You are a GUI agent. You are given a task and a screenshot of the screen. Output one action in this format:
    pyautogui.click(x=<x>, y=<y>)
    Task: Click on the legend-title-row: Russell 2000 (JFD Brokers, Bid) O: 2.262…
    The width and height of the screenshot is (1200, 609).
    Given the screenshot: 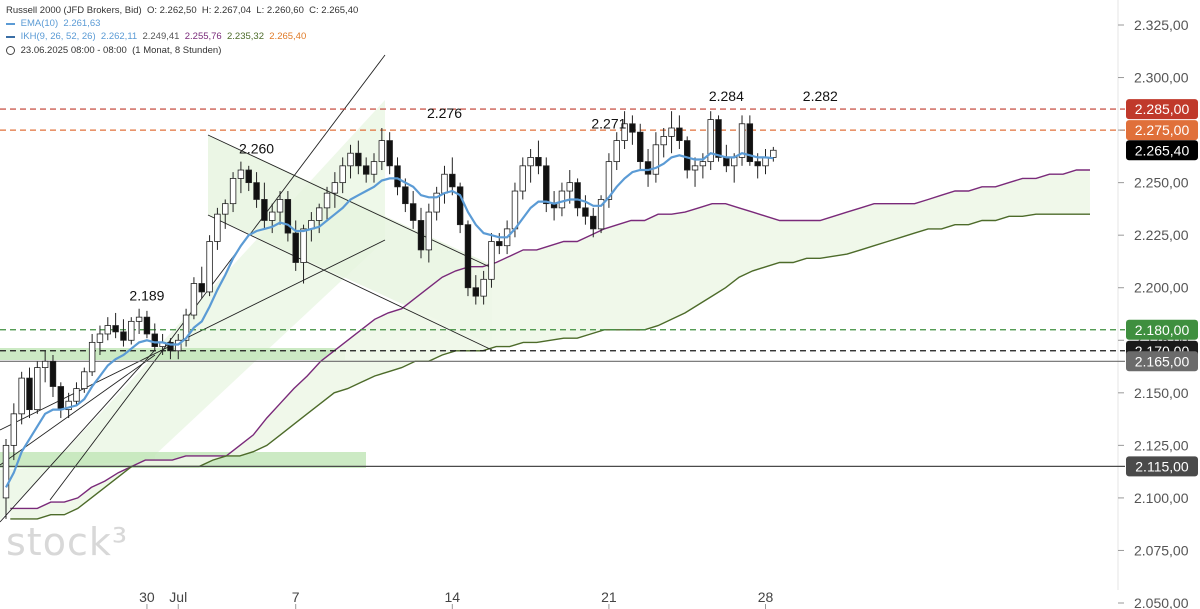 What is the action you would take?
    pyautogui.click(x=182, y=10)
    